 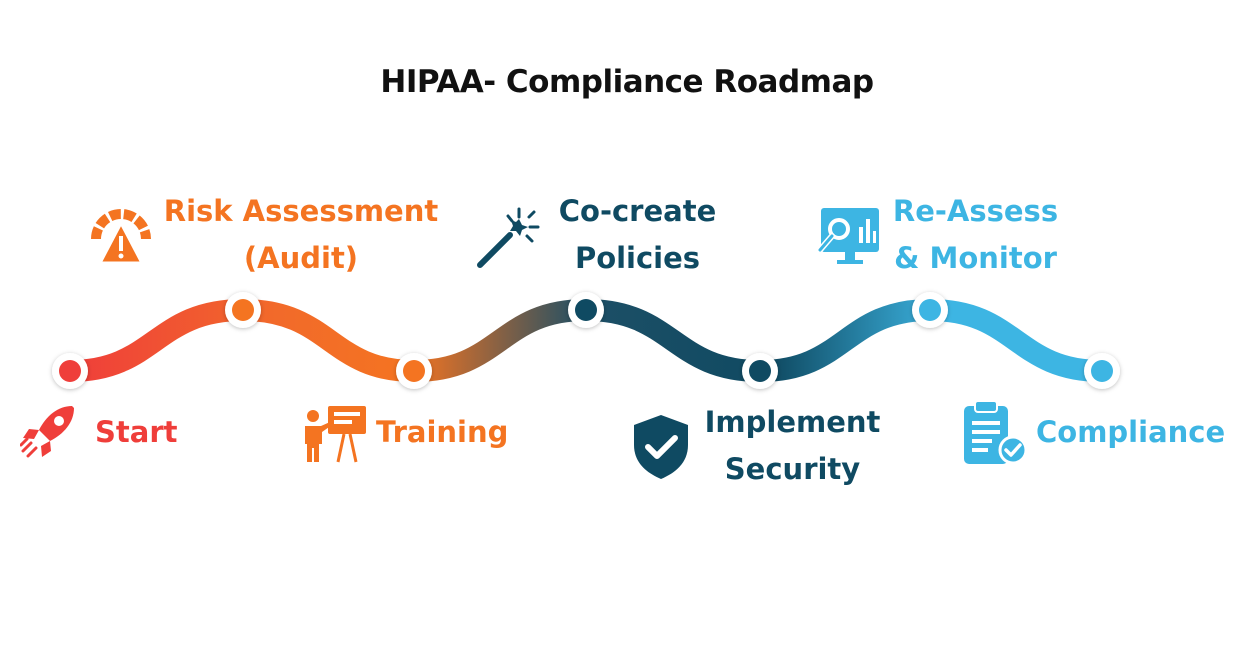 I want to click on step-reassess-label-1: Re-Assess, so click(x=975, y=211).